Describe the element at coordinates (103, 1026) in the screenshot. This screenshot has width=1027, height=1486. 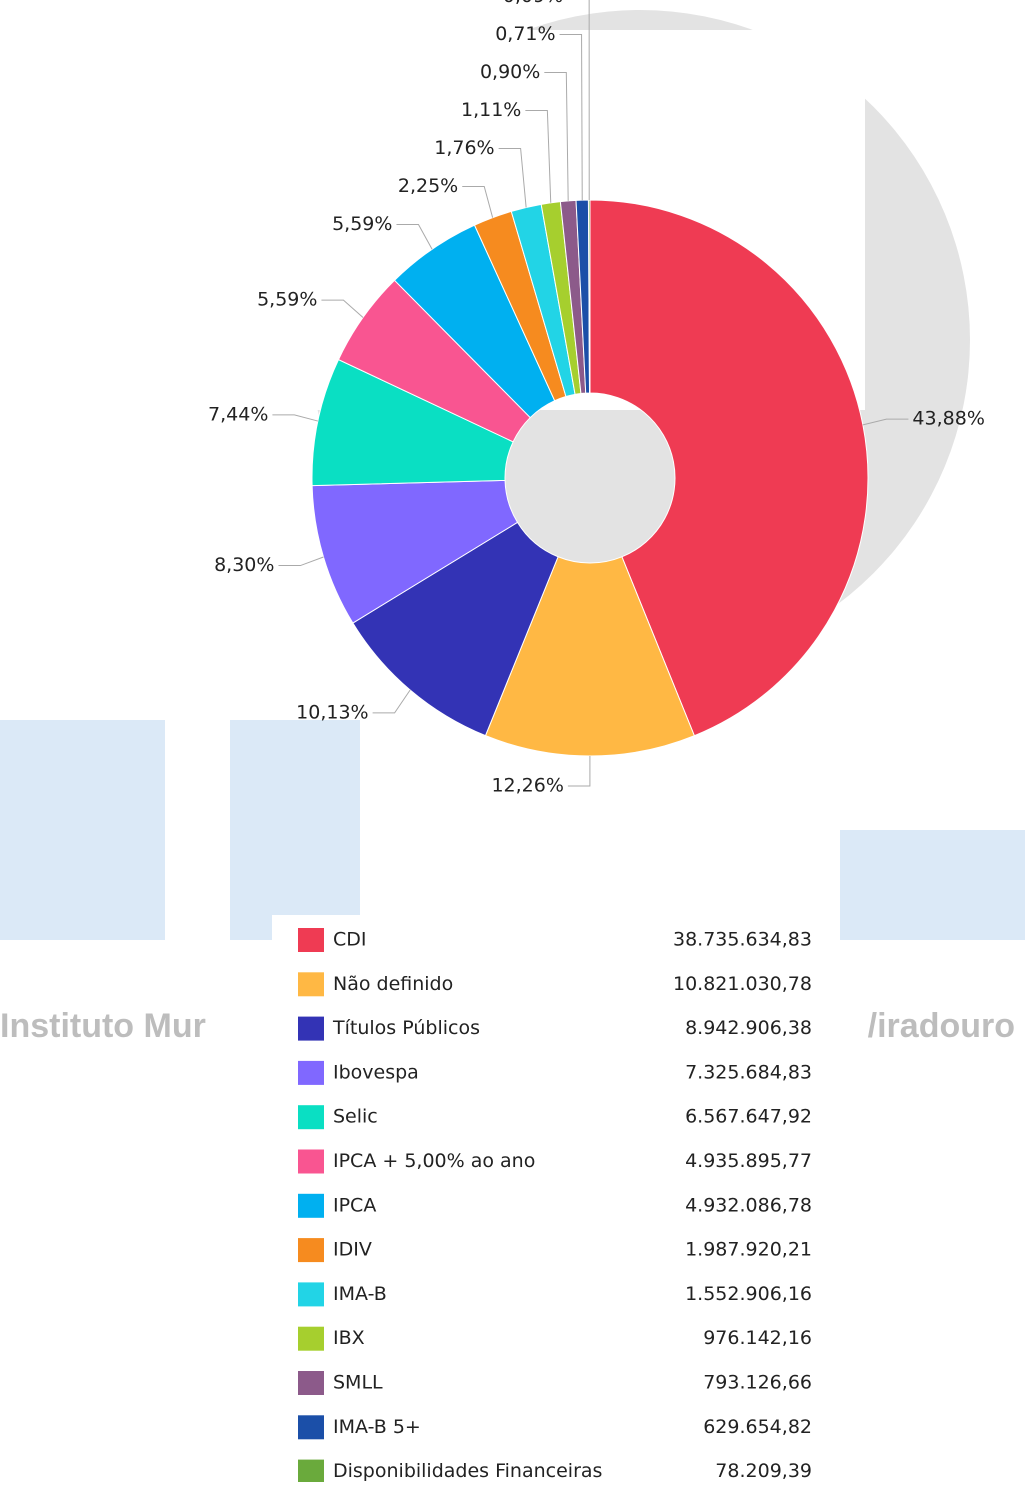
I see `watermark-text: Instituto Mur` at that location.